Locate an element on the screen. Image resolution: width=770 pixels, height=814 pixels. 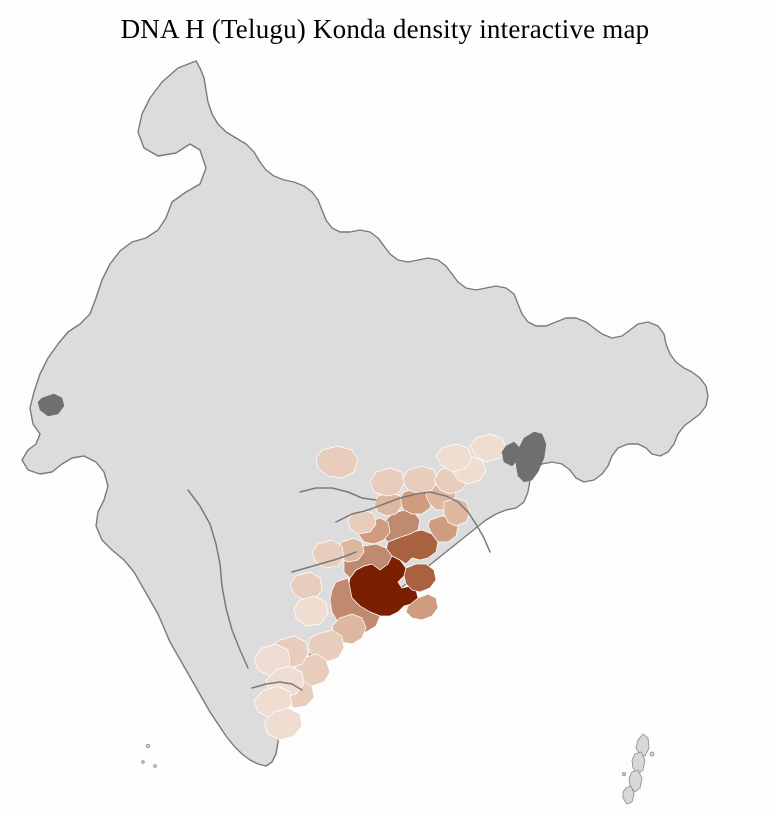
border-western-ghats is located at coordinates (218, 579).